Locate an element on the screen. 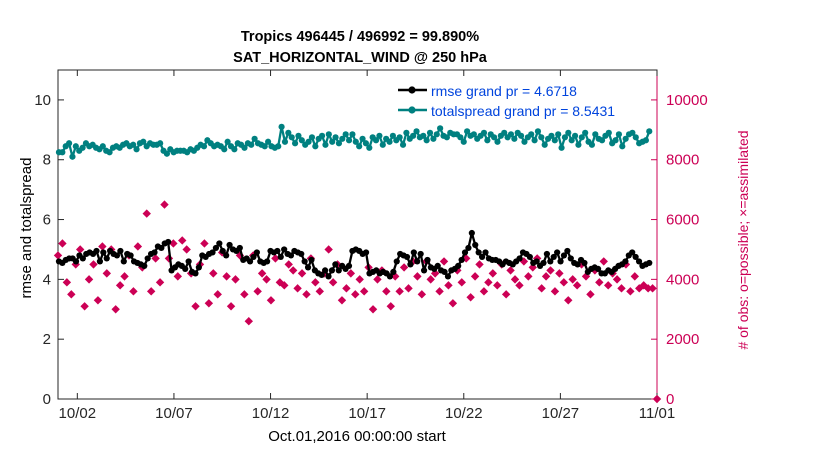 This screenshot has width=830, height=470. y-tick-left-label: 0 is located at coordinates (47, 399).